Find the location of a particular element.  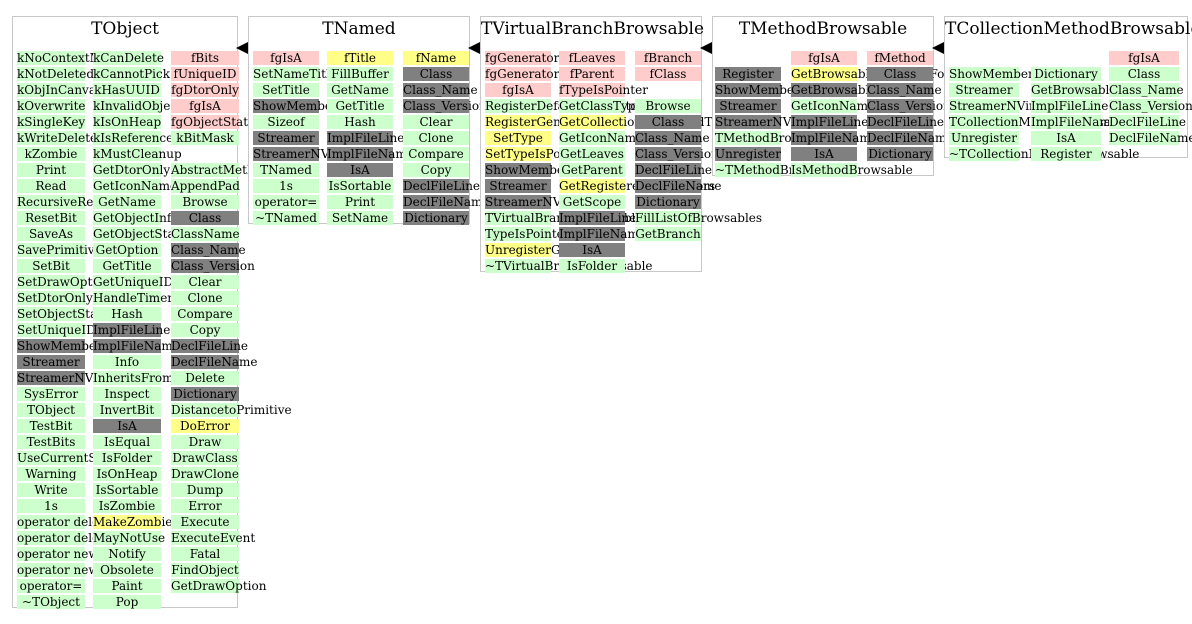

member-cell: Print is located at coordinates (360, 202).